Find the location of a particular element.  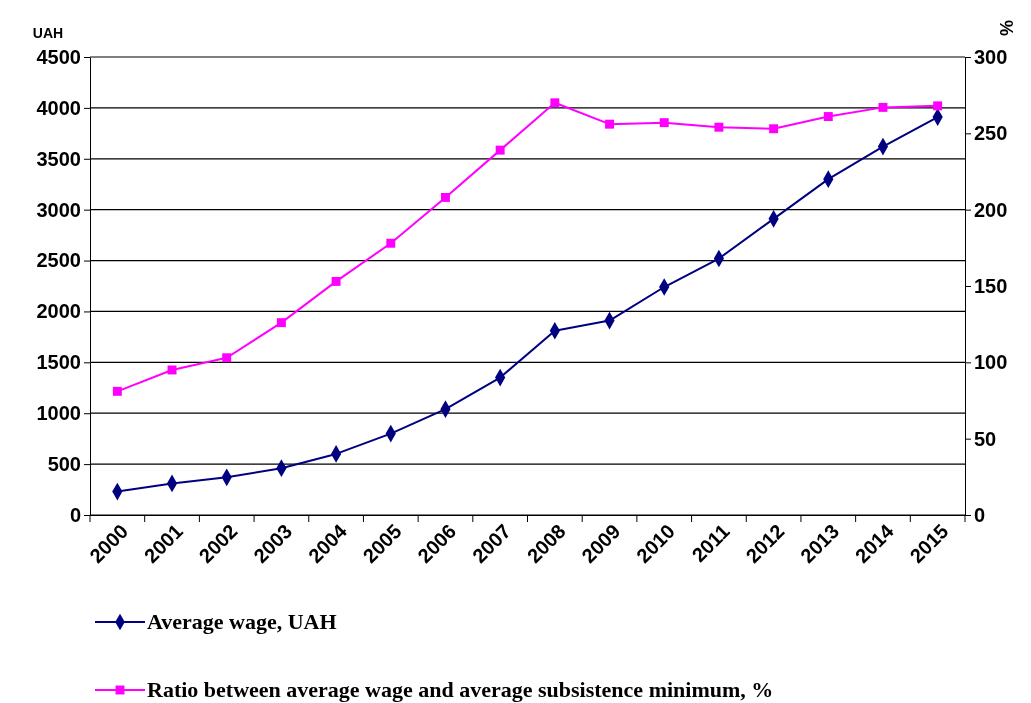

y-axis-title: UAH is located at coordinates (48, 33).